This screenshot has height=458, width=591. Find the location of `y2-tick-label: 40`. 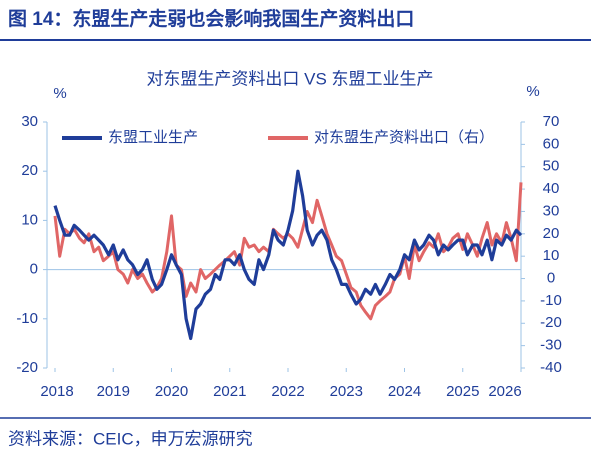

y2-tick-label: 40 is located at coordinates (551, 188).